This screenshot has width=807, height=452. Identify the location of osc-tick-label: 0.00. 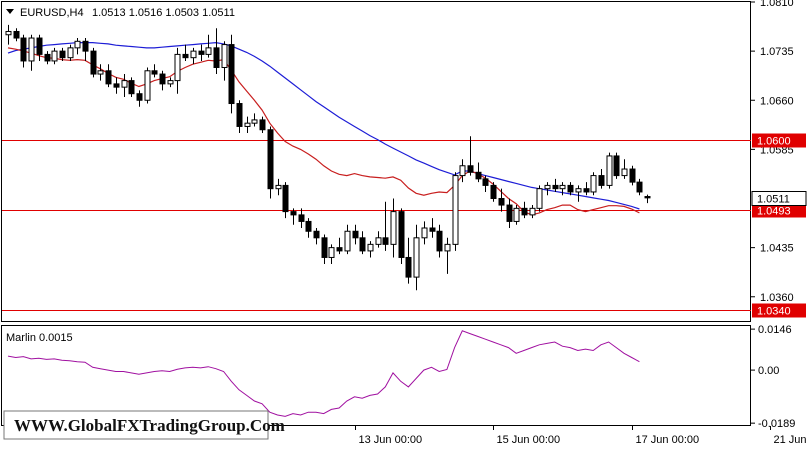
(768, 371).